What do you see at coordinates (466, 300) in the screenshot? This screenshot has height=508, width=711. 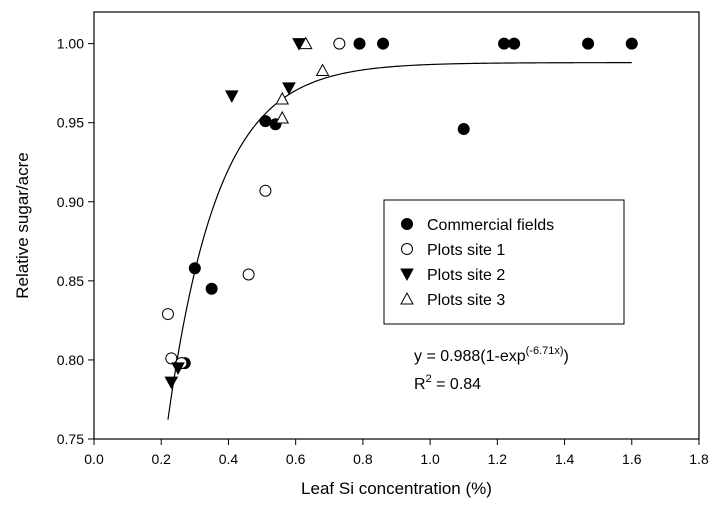 I see `legend-label-4: Plots site 3` at bounding box center [466, 300].